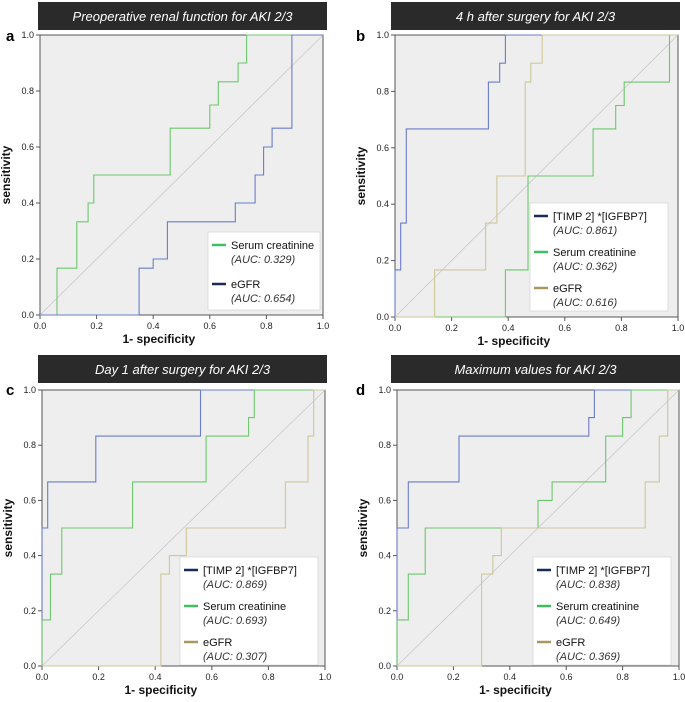 The image size is (685, 702). Describe the element at coordinates (263, 260) in the screenshot. I see `legend-auc: (AUC: 0.329)` at that location.